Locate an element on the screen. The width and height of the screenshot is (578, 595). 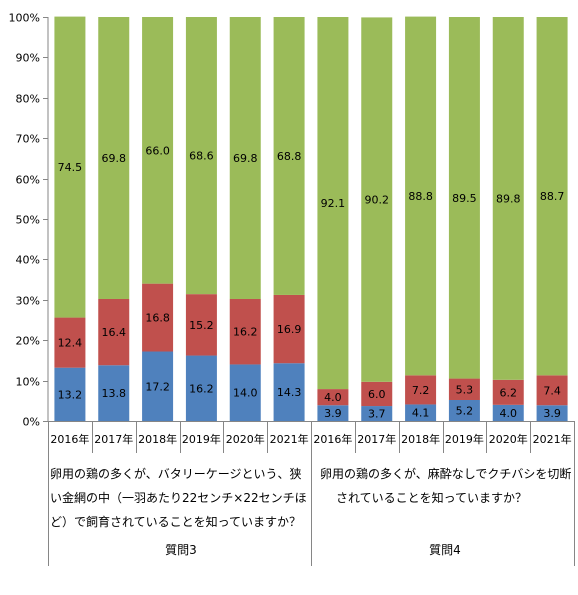
y-tick-label: 60% is located at coordinates (28, 180).